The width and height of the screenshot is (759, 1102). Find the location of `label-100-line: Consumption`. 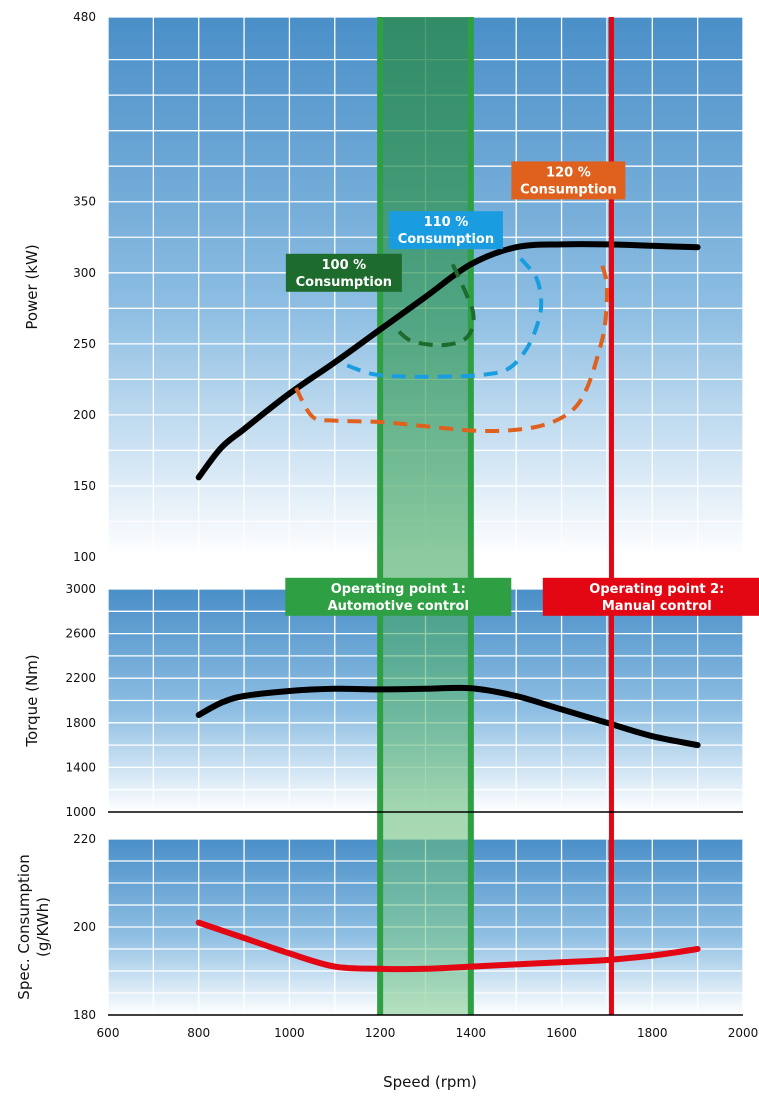

label-100-line: Consumption is located at coordinates (344, 282).